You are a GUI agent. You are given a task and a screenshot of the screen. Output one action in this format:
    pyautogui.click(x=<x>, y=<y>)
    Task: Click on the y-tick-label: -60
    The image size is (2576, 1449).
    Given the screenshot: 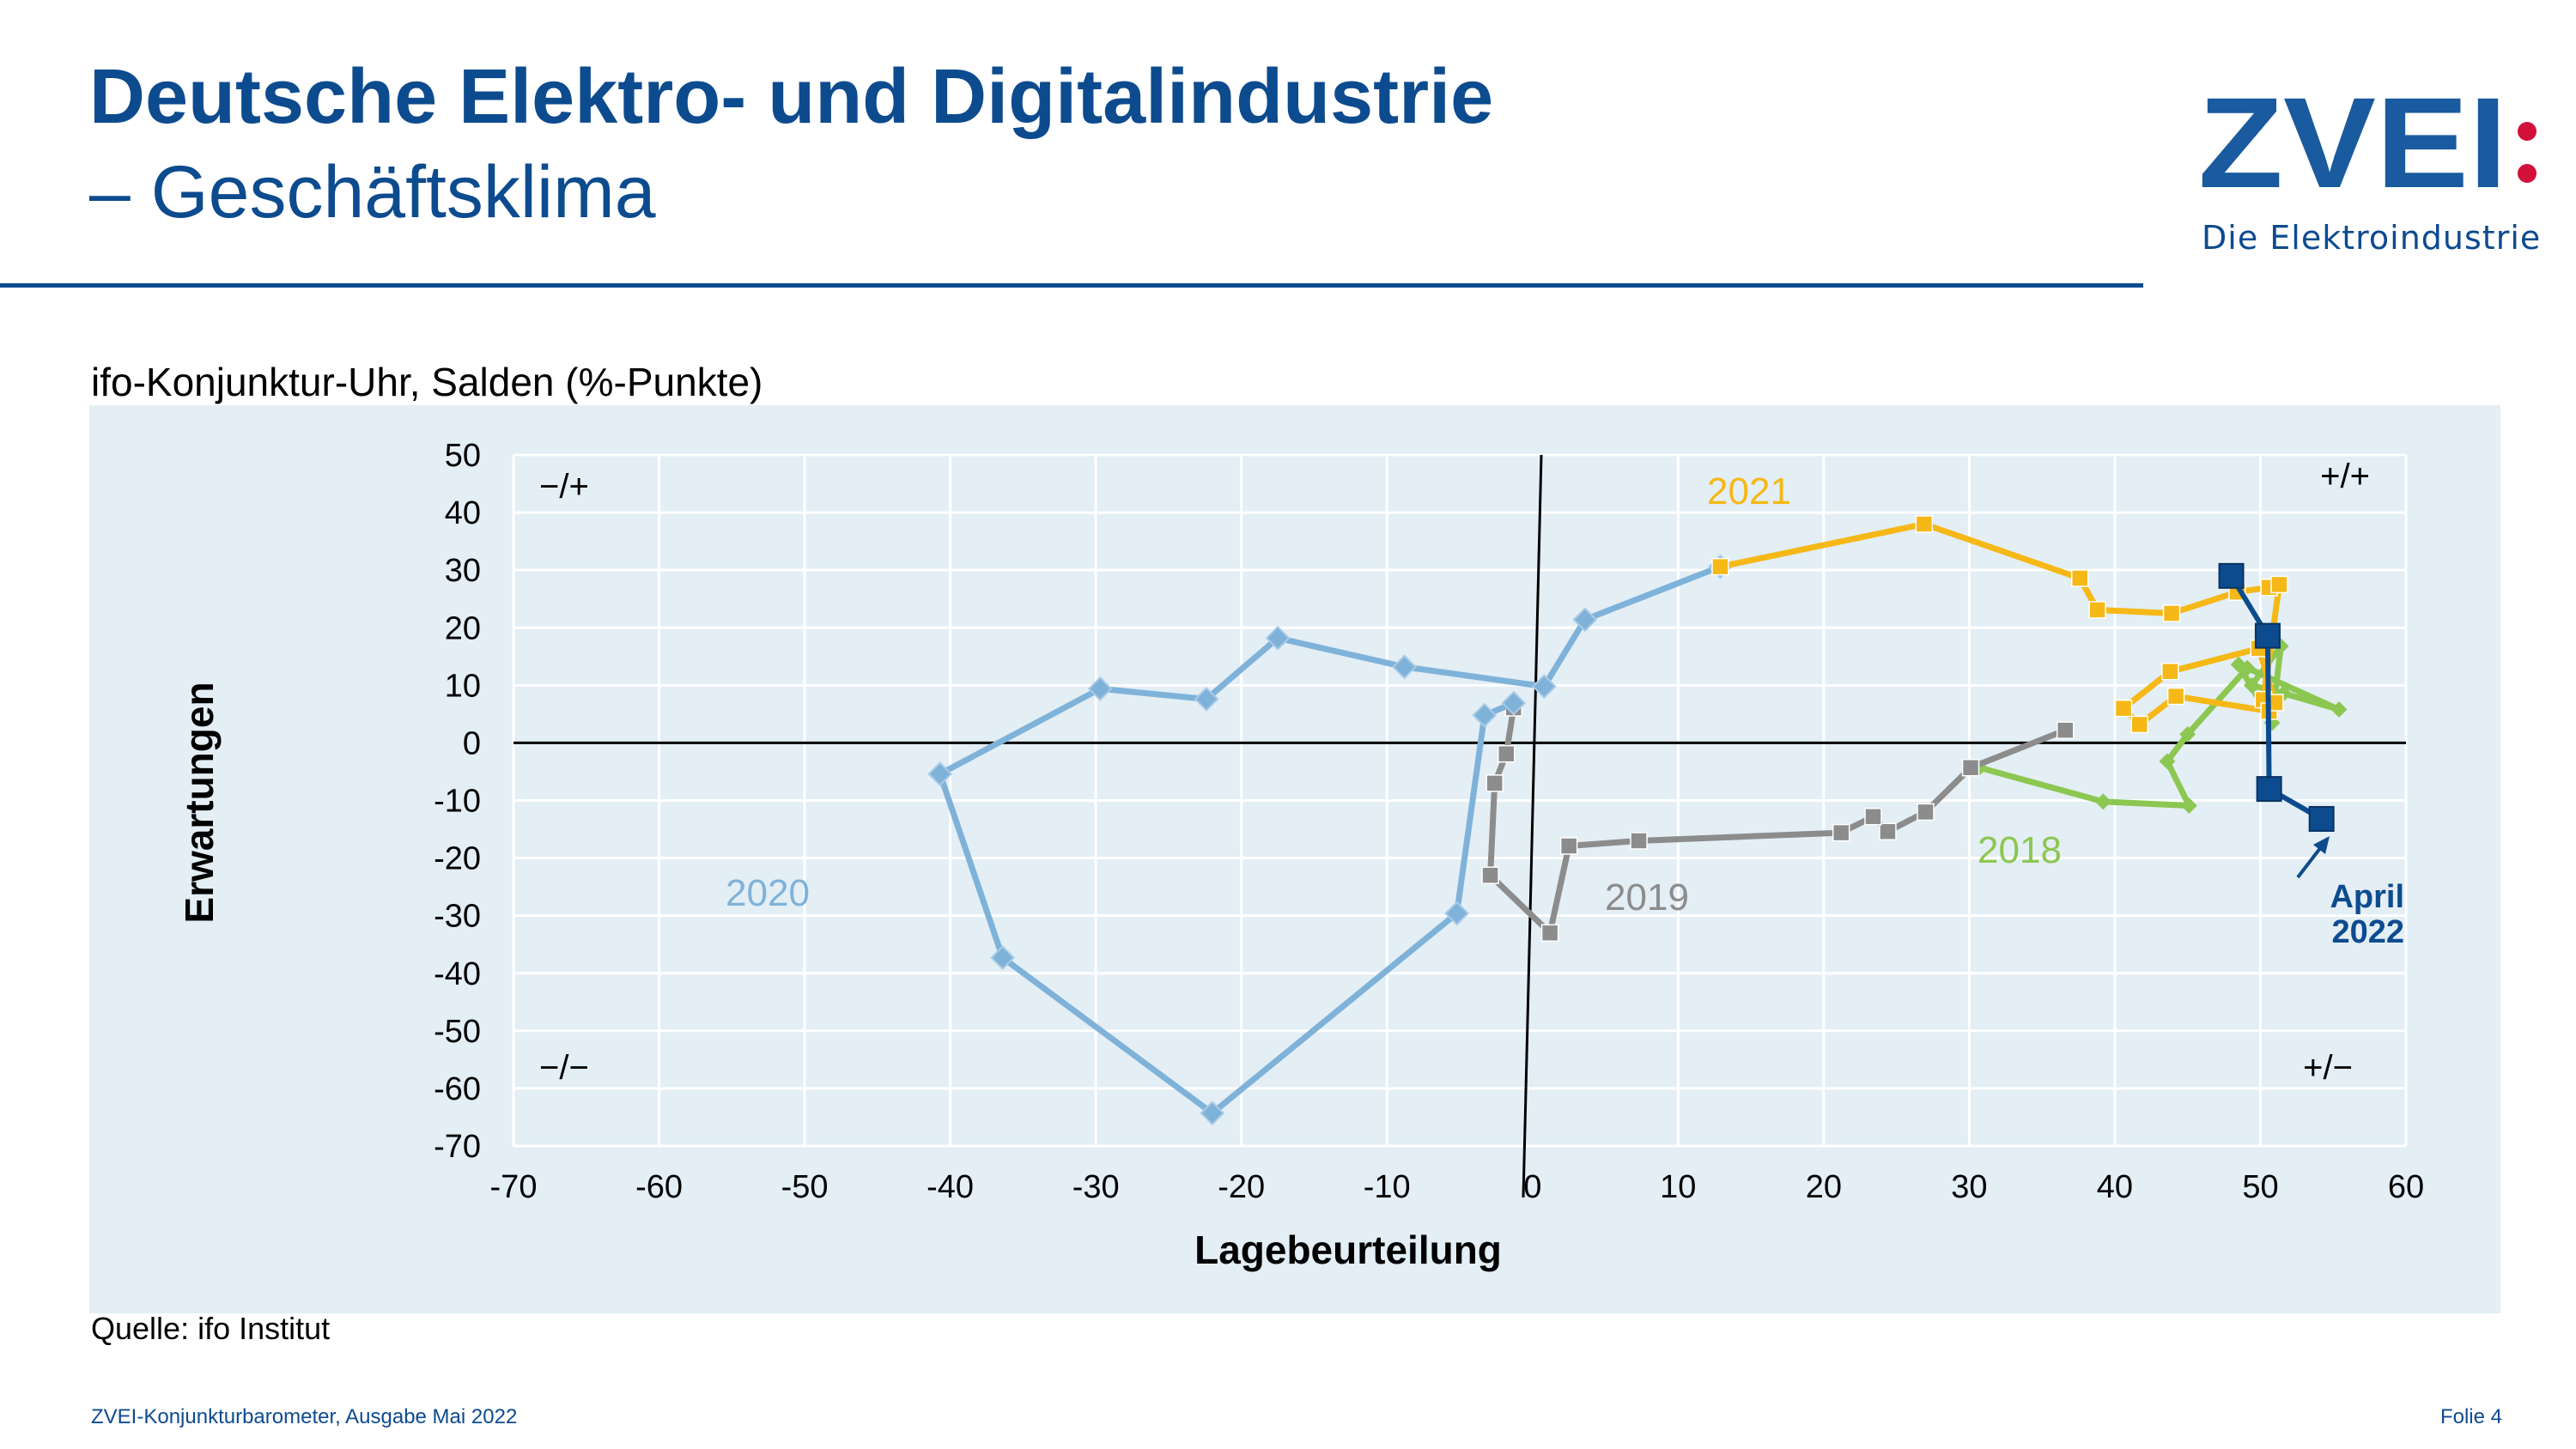 What is the action you would take?
    pyautogui.click(x=457, y=1089)
    